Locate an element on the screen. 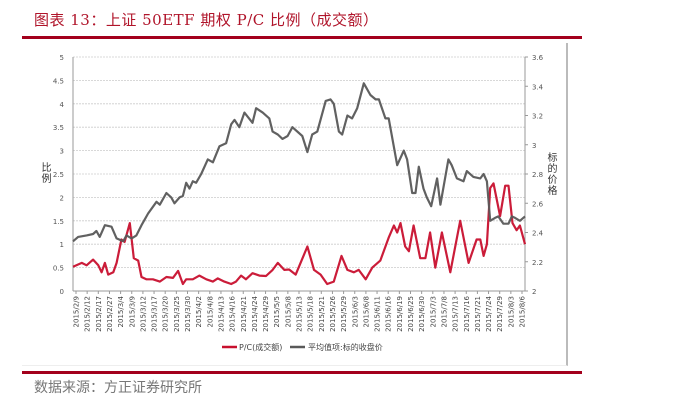 The image size is (685, 404). y-tick-label: 3 is located at coordinates (62, 152).